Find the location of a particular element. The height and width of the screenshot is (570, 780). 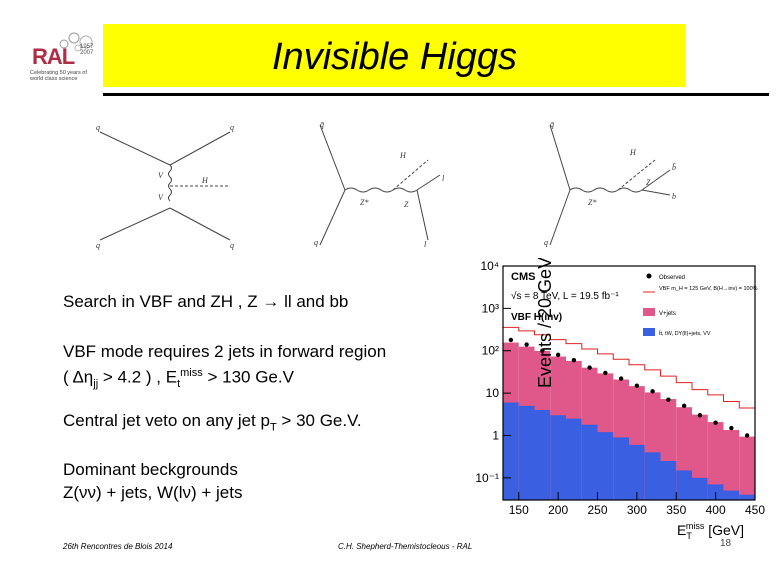

vbf-miss-sup: miss is located at coordinates (191, 373).